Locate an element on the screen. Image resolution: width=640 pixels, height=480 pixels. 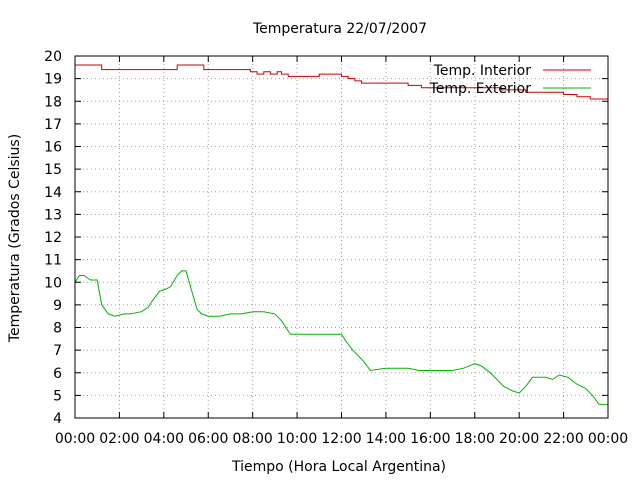
y-tick-label: 10 is located at coordinates (53, 283).